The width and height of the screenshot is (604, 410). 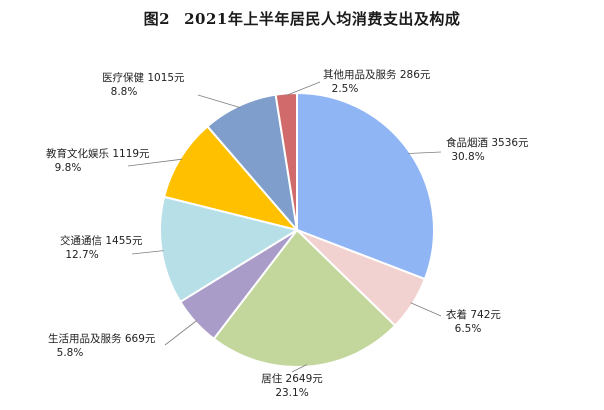 I want to click on slice-label: 交通通信 1455元, so click(x=101, y=240).